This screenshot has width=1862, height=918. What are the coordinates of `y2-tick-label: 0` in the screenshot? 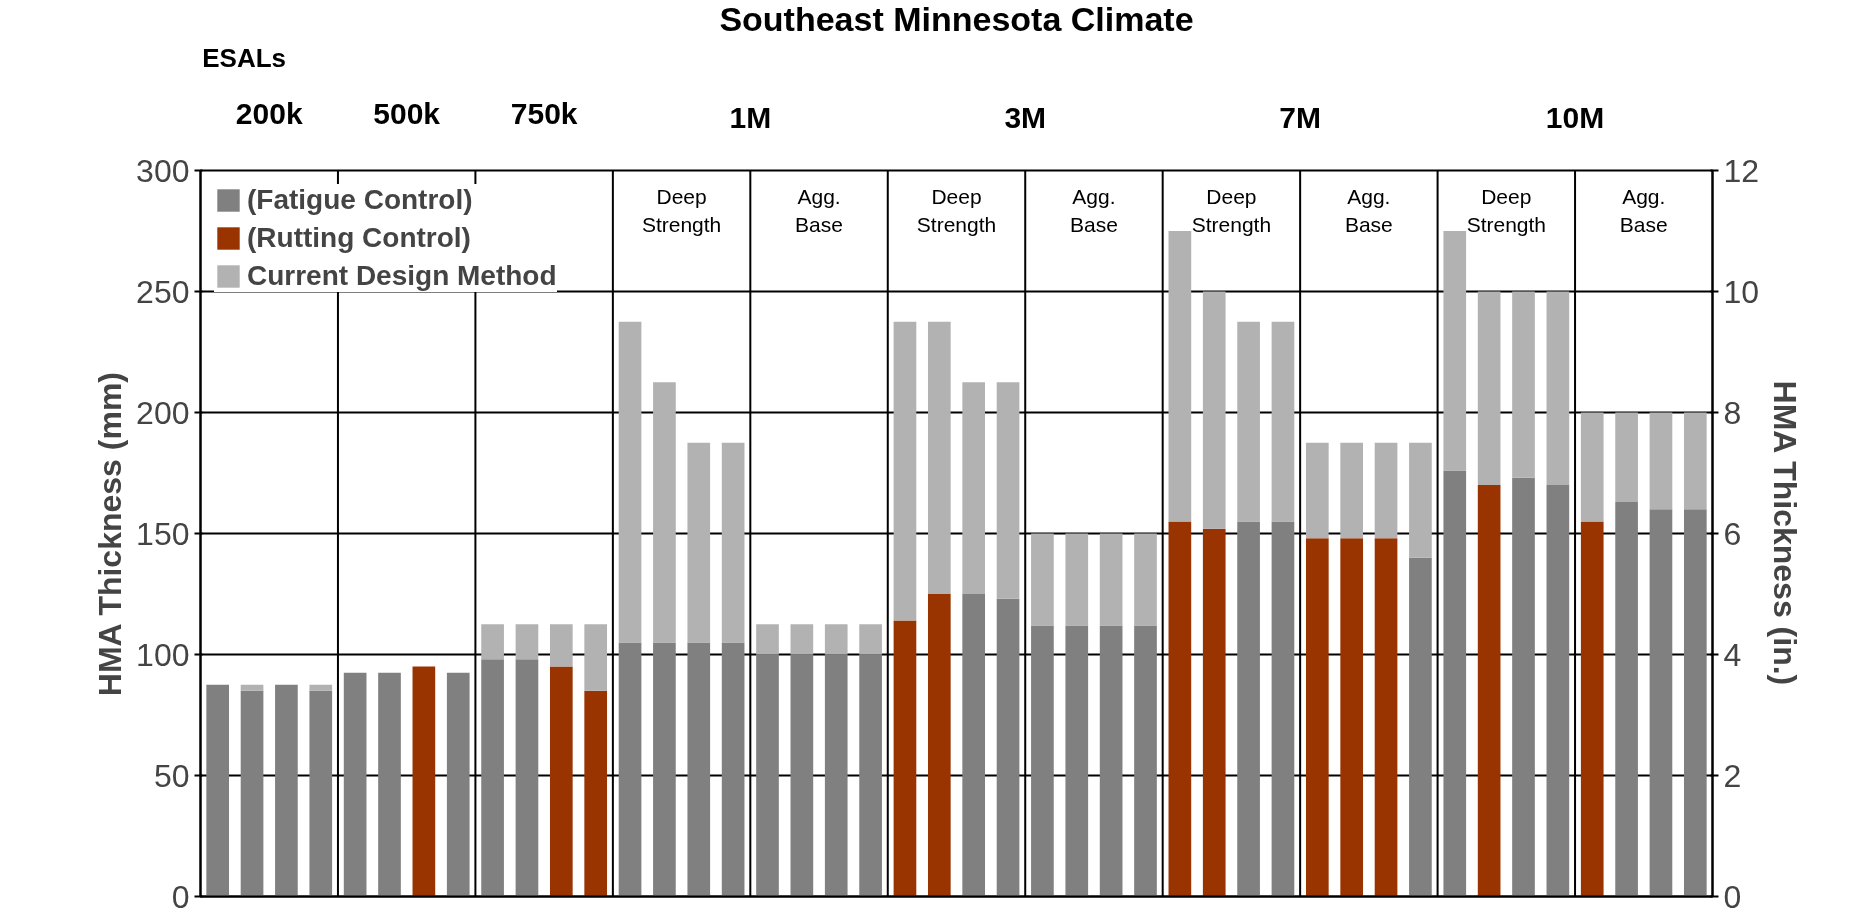 It's located at (1732, 896).